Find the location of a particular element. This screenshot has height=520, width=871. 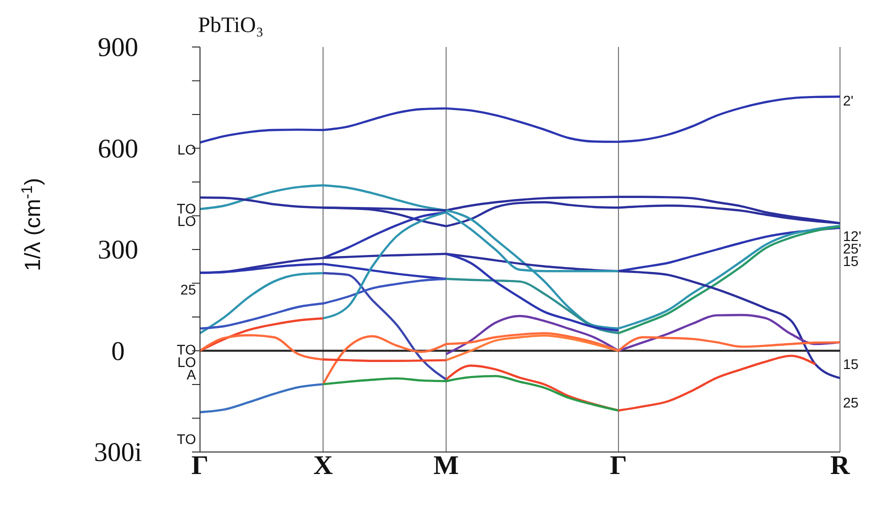

annotation: 2' is located at coordinates (848, 100).